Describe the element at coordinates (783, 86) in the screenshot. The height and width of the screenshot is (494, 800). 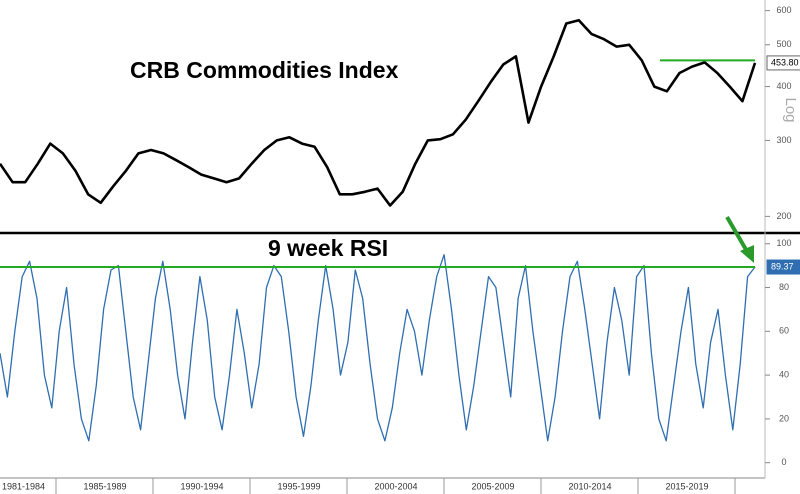
I see `y-tick-label: 400` at that location.